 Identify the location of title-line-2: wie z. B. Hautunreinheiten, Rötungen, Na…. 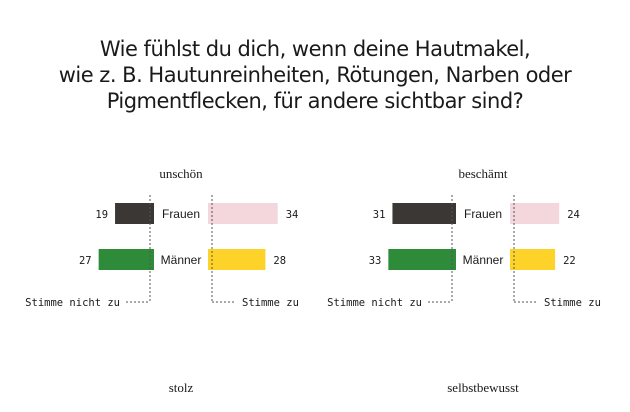
(315, 75).